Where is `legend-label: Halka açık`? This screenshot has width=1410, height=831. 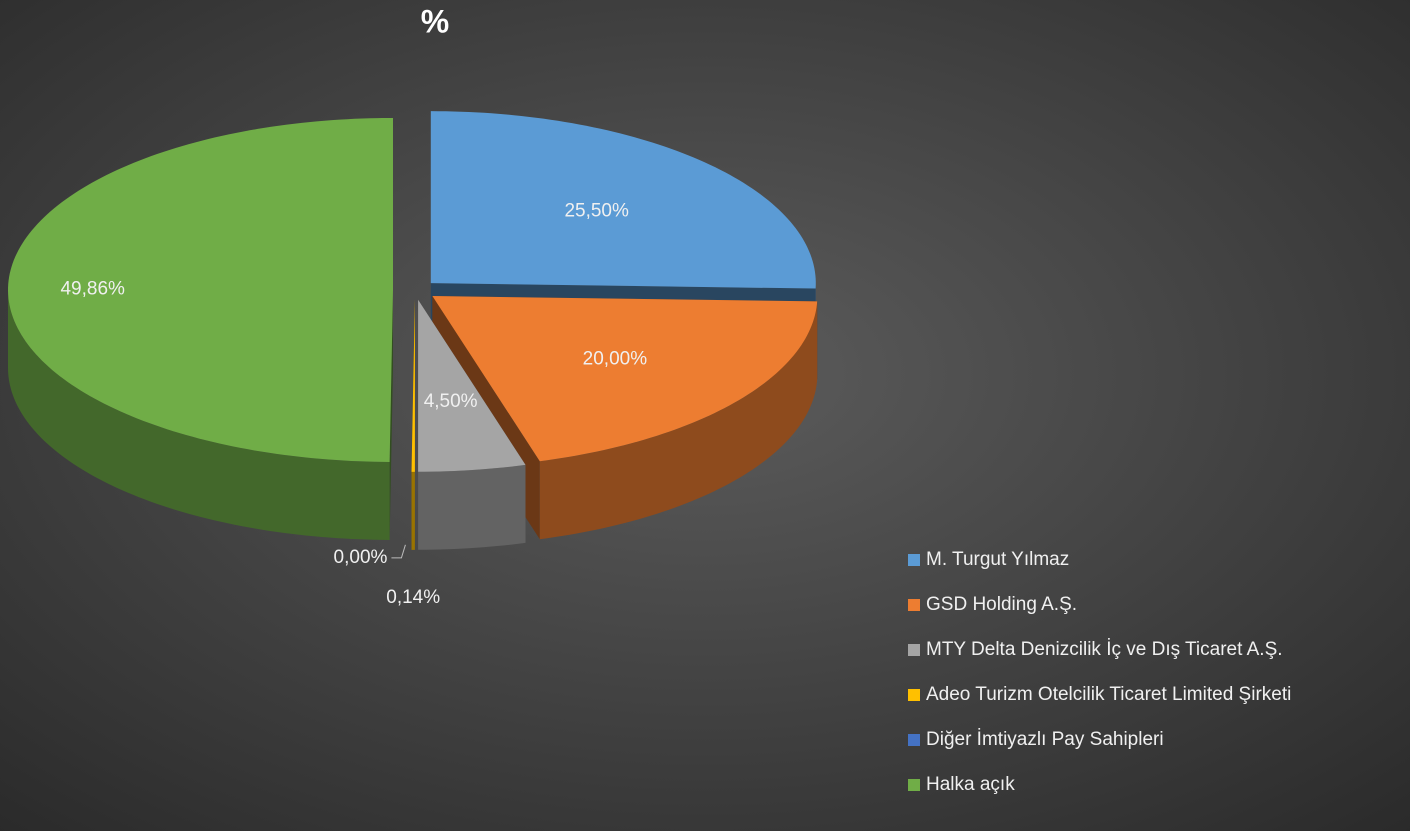
legend-label: Halka açık is located at coordinates (970, 784).